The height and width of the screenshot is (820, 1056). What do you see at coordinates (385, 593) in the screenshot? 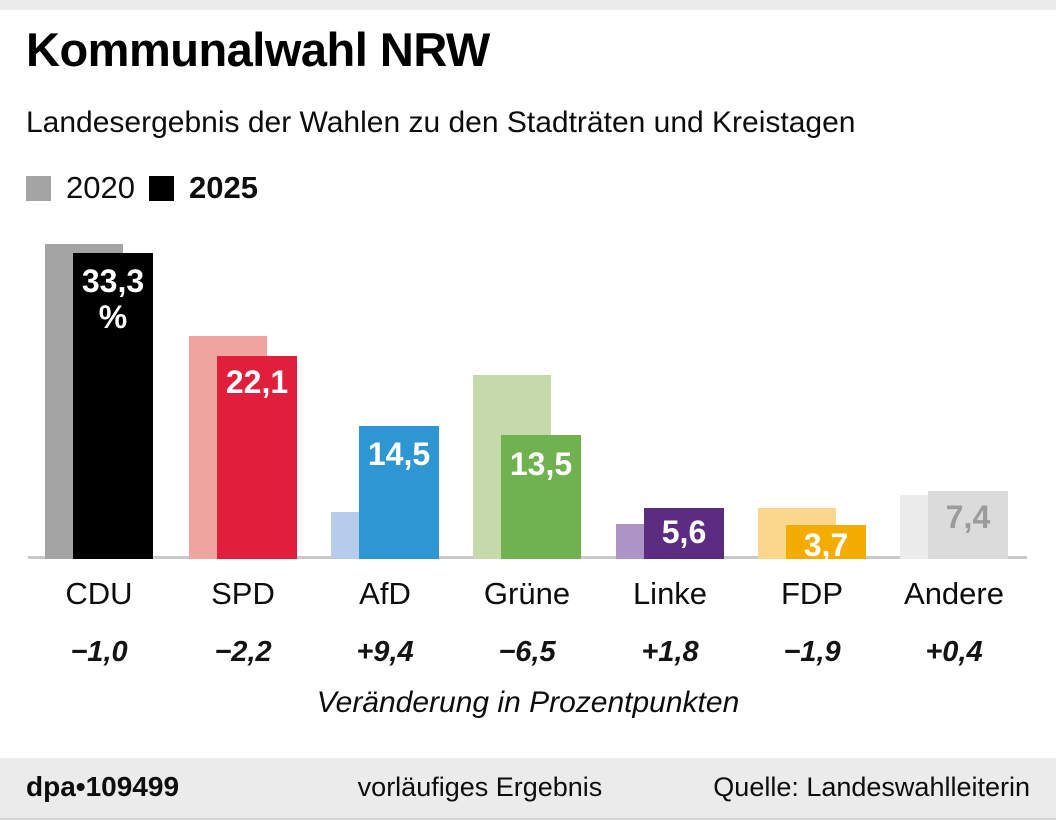
I see `party-label-afd: AfD` at bounding box center [385, 593].